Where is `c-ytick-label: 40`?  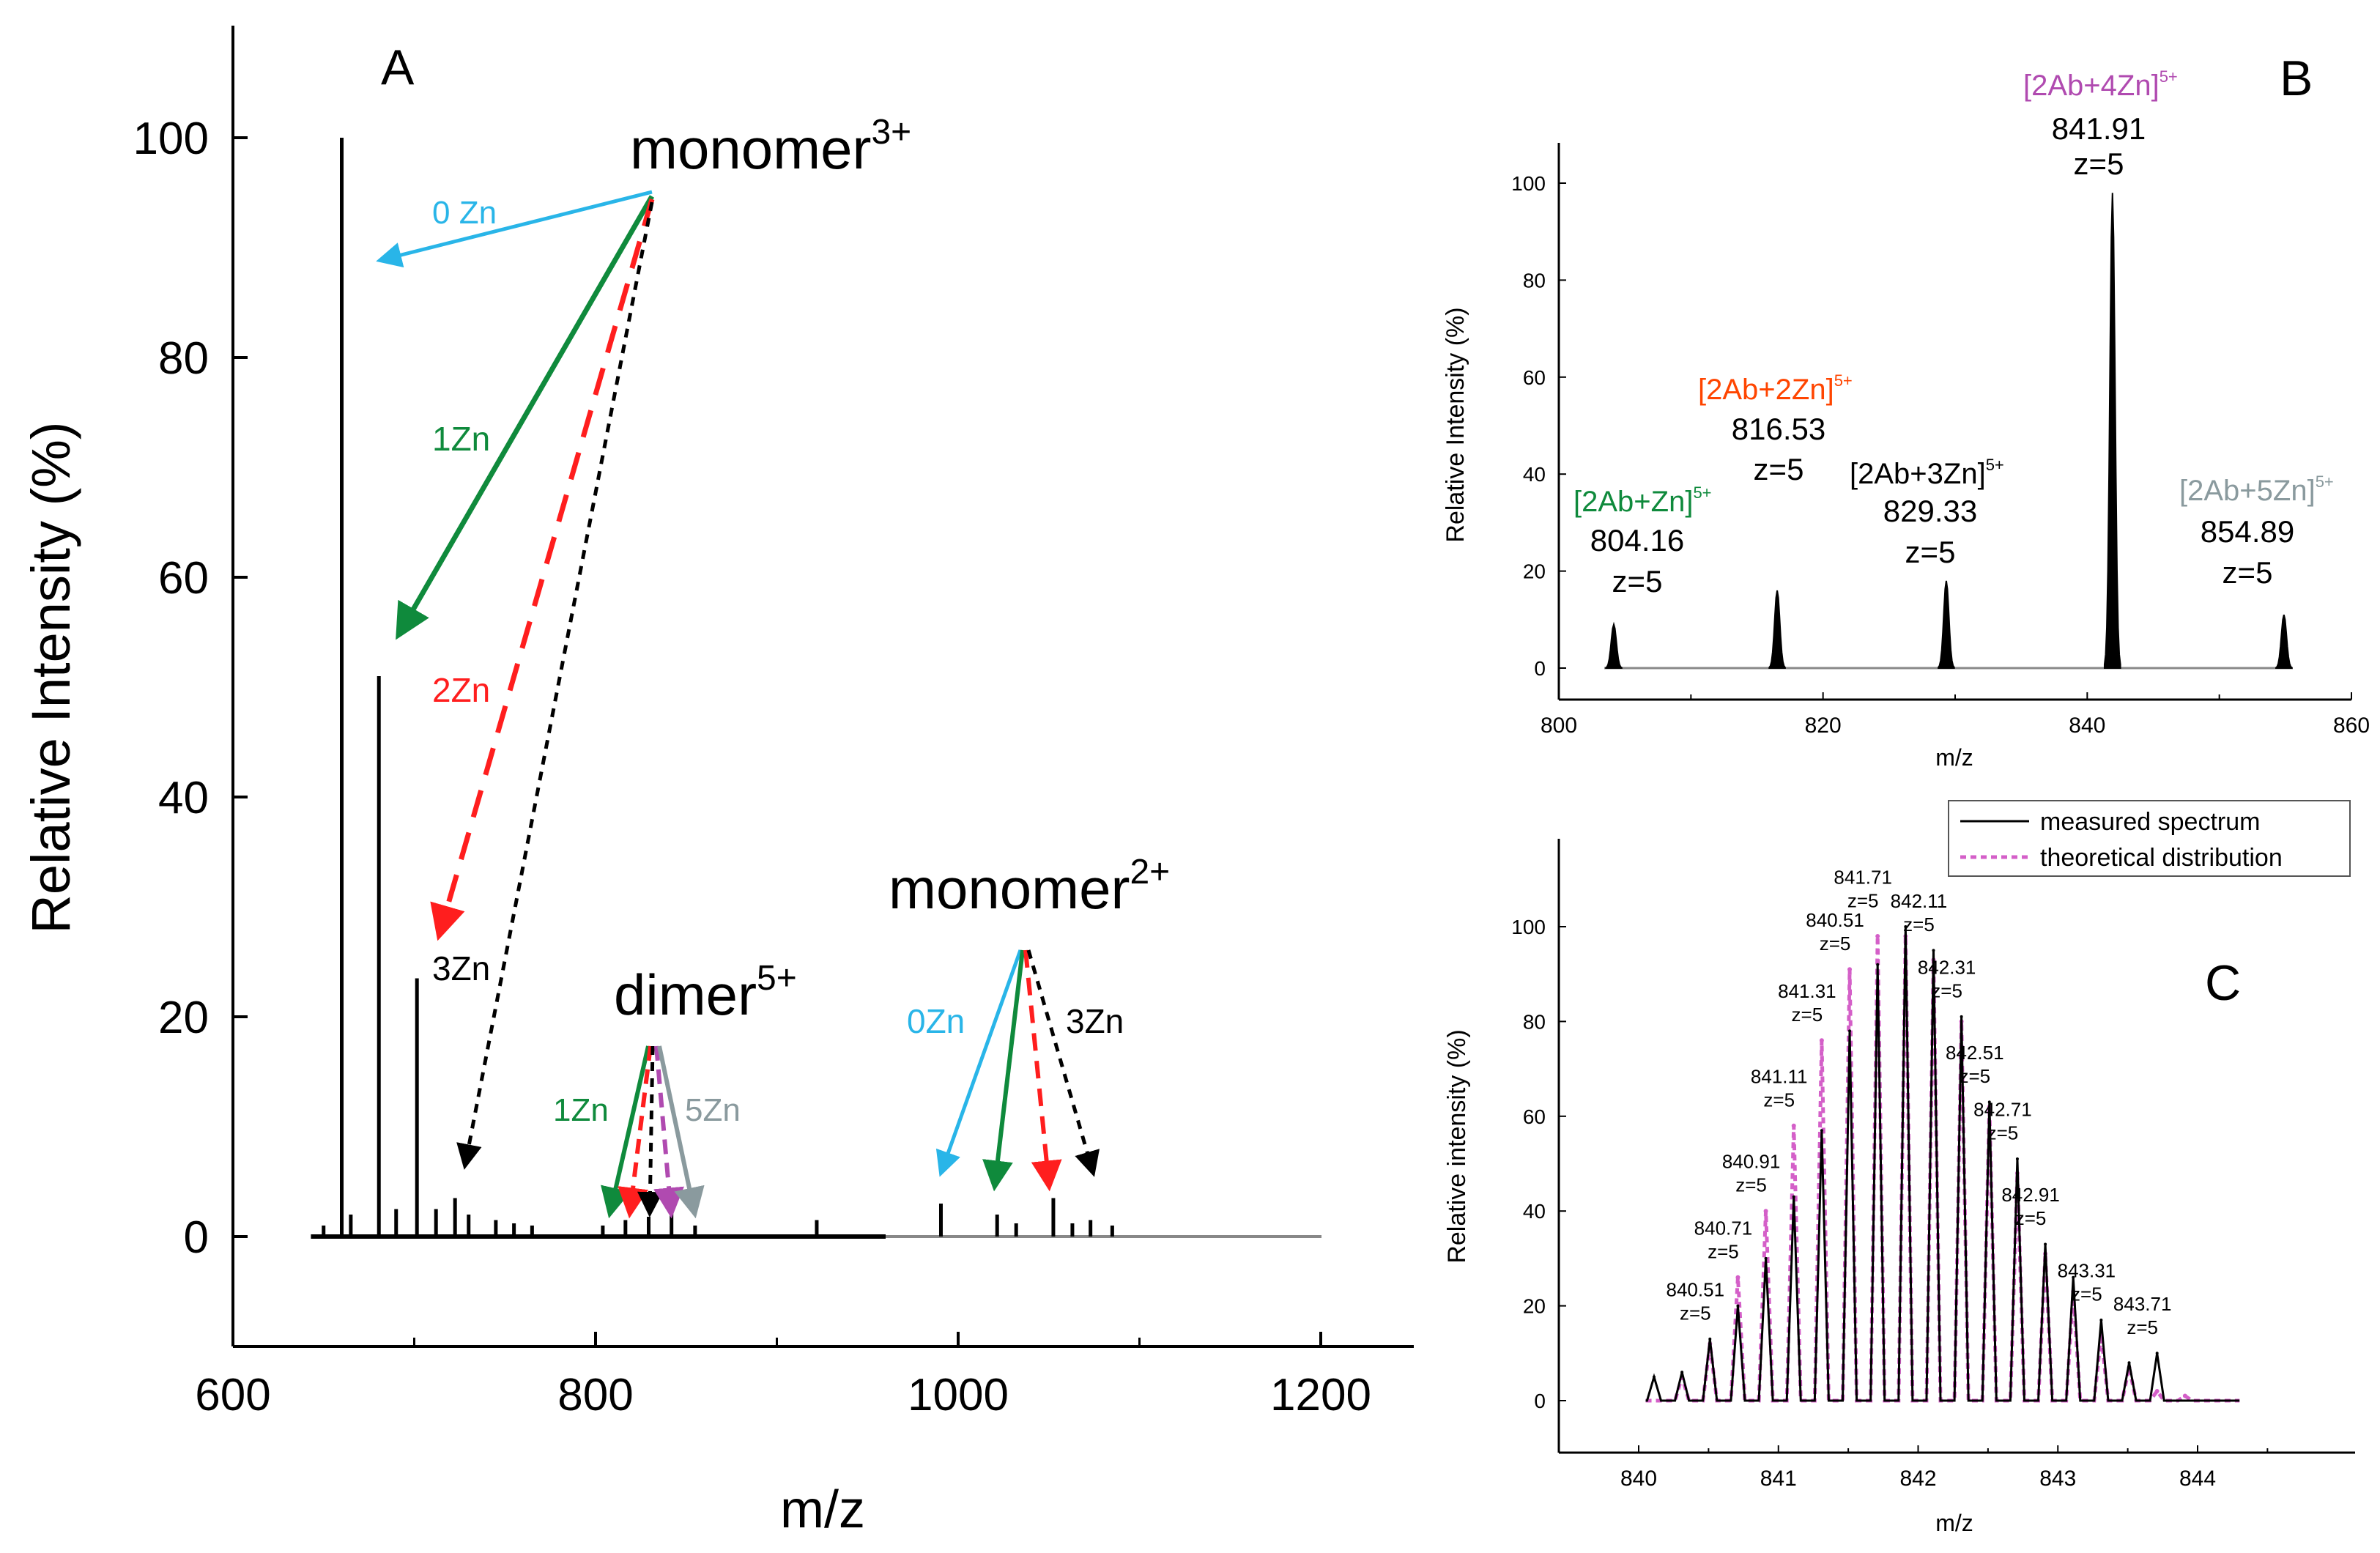 c-ytick-label: 40 is located at coordinates (1534, 1211).